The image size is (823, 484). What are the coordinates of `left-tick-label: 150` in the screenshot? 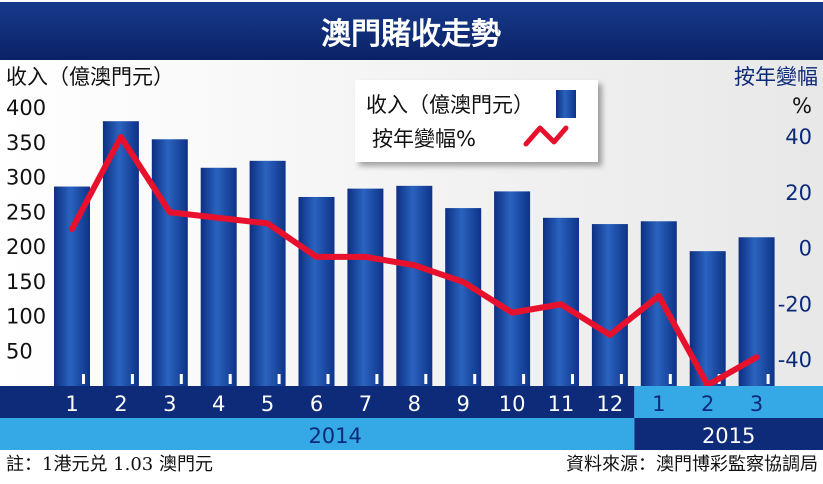 It's located at (26, 282).